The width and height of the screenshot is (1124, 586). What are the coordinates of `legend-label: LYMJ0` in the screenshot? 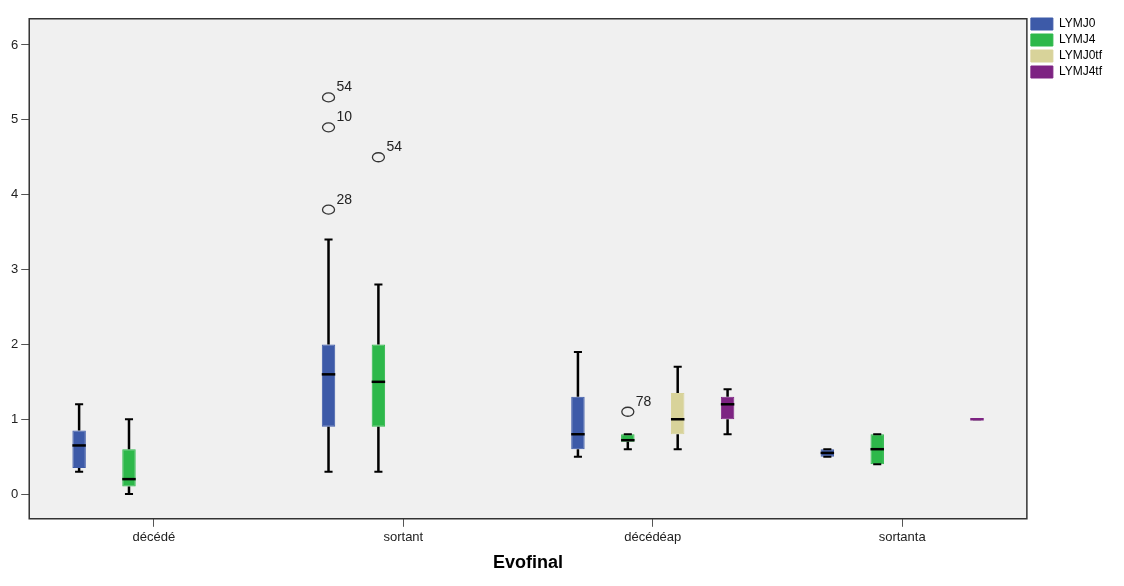 It's located at (1077, 23).